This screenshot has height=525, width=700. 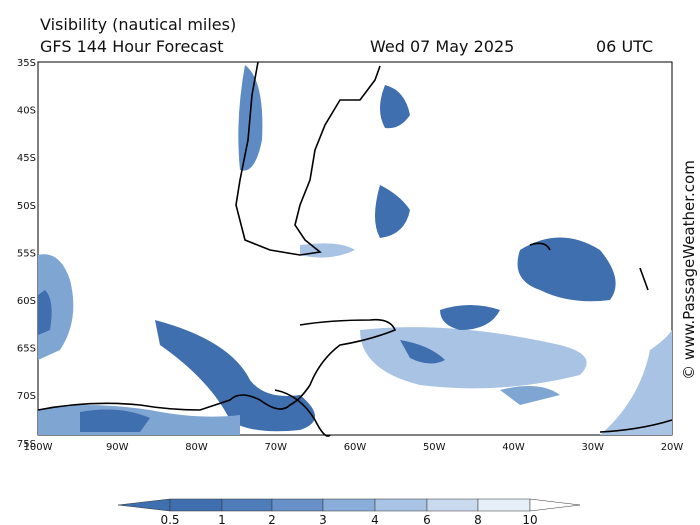 What do you see at coordinates (272, 519) in the screenshot?
I see `colorbar-label: 2` at bounding box center [272, 519].